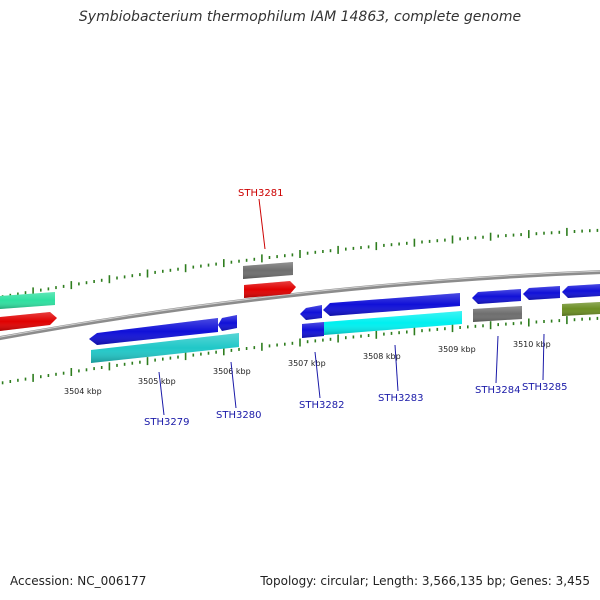  I want to click on gene-label-sth3280: STH3280, so click(238, 415).